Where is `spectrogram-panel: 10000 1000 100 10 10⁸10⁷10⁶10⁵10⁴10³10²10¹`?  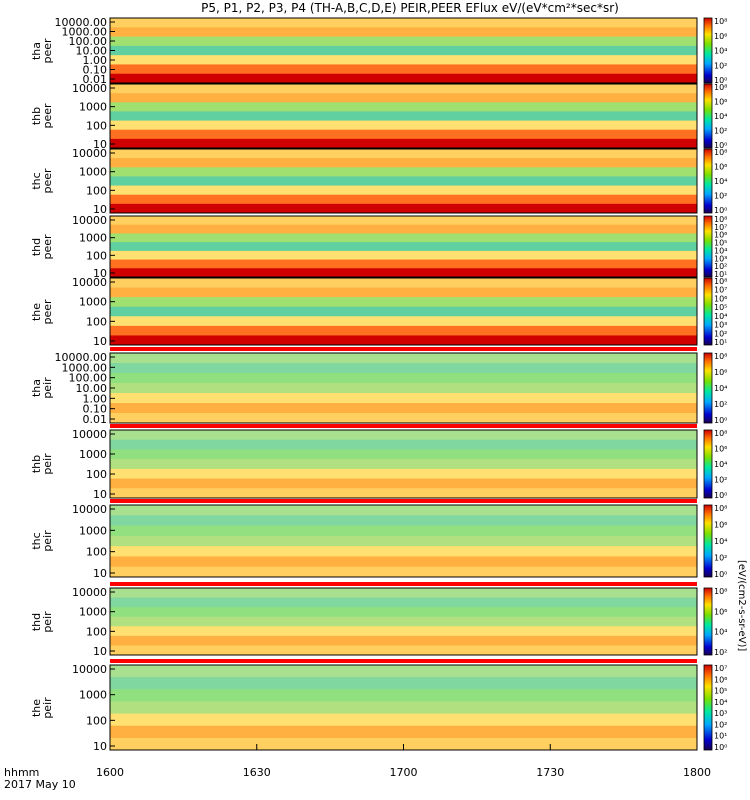 spectrogram-panel: 10000 1000 100 10 10⁸10⁷10⁶10⁵10⁴10³10²10¹ is located at coordinates (399, 247).